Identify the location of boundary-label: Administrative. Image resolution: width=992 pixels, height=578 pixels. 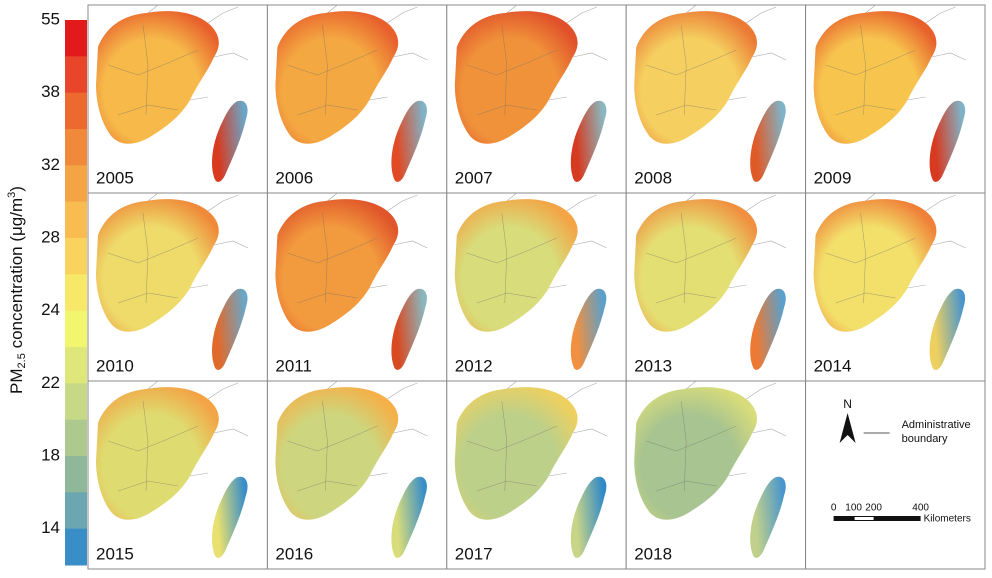
(936, 425).